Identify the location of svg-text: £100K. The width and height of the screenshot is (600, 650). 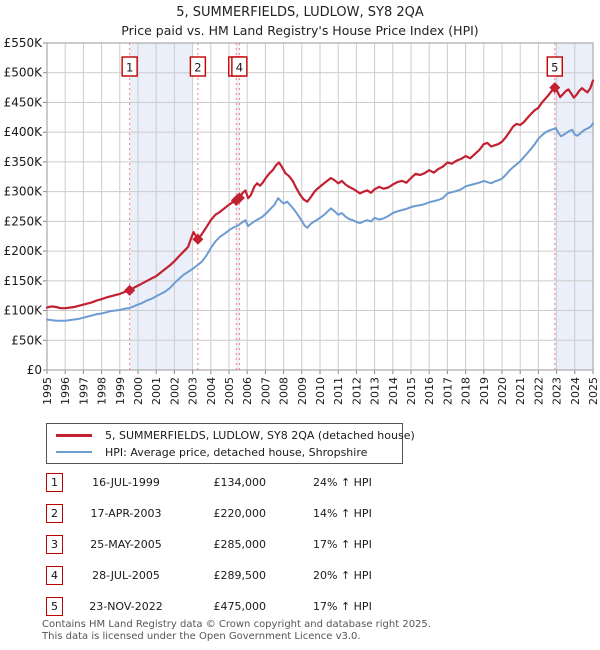
(24, 311).